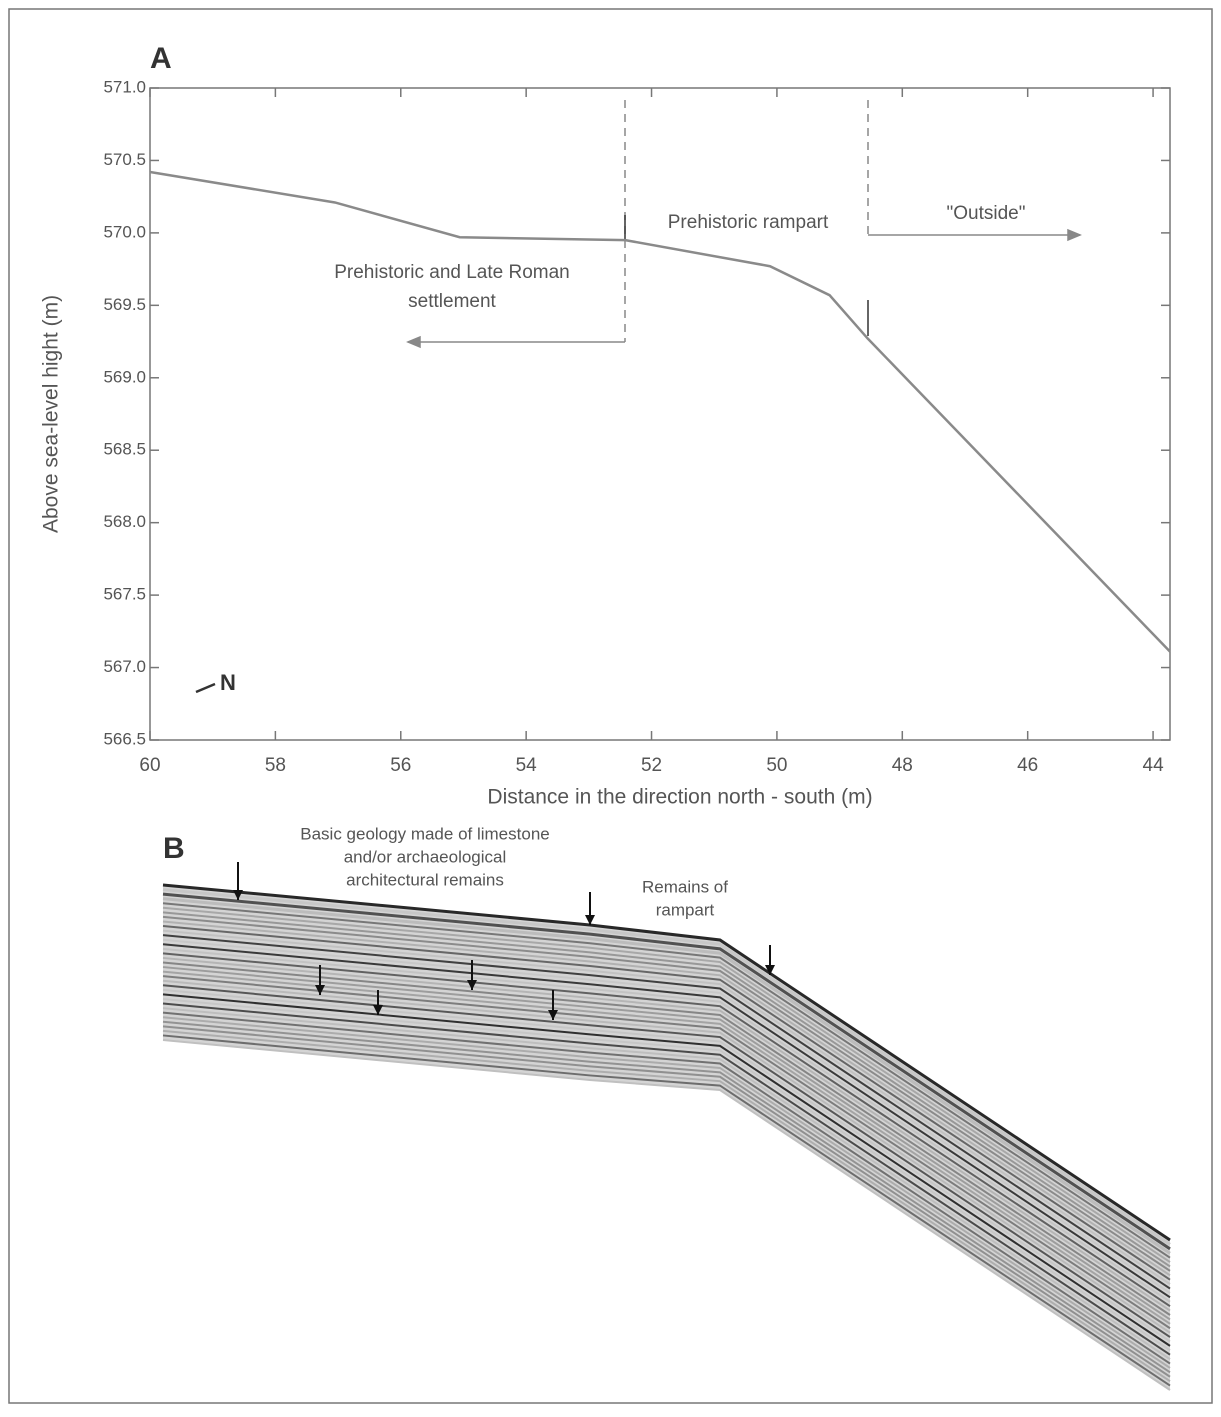 This screenshot has width=1221, height=1417. I want to click on y-tick-label: 571.0, so click(124, 86).